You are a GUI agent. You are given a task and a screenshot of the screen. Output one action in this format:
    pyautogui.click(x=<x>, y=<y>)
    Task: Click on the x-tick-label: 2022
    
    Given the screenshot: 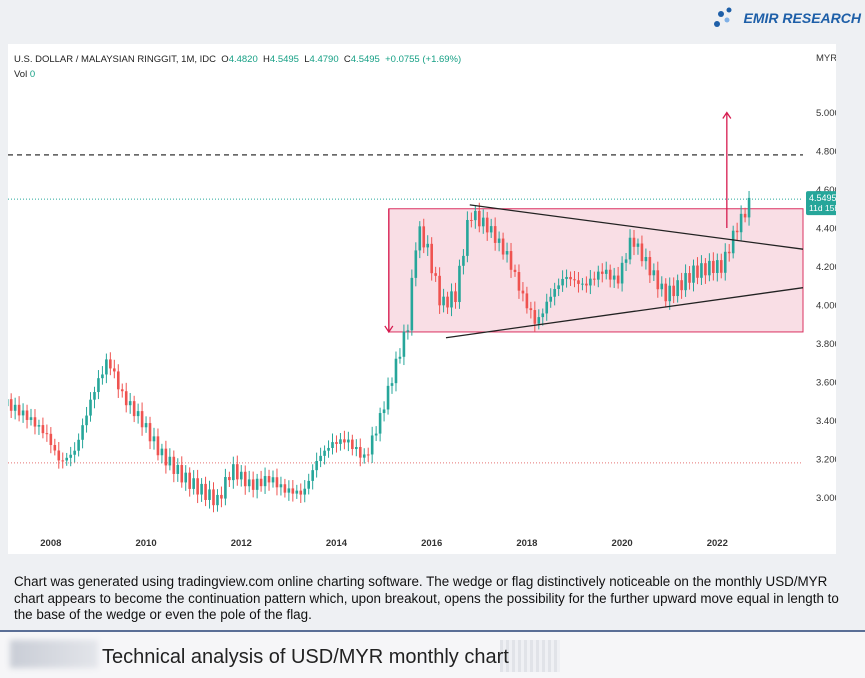 What is the action you would take?
    pyautogui.click(x=717, y=543)
    